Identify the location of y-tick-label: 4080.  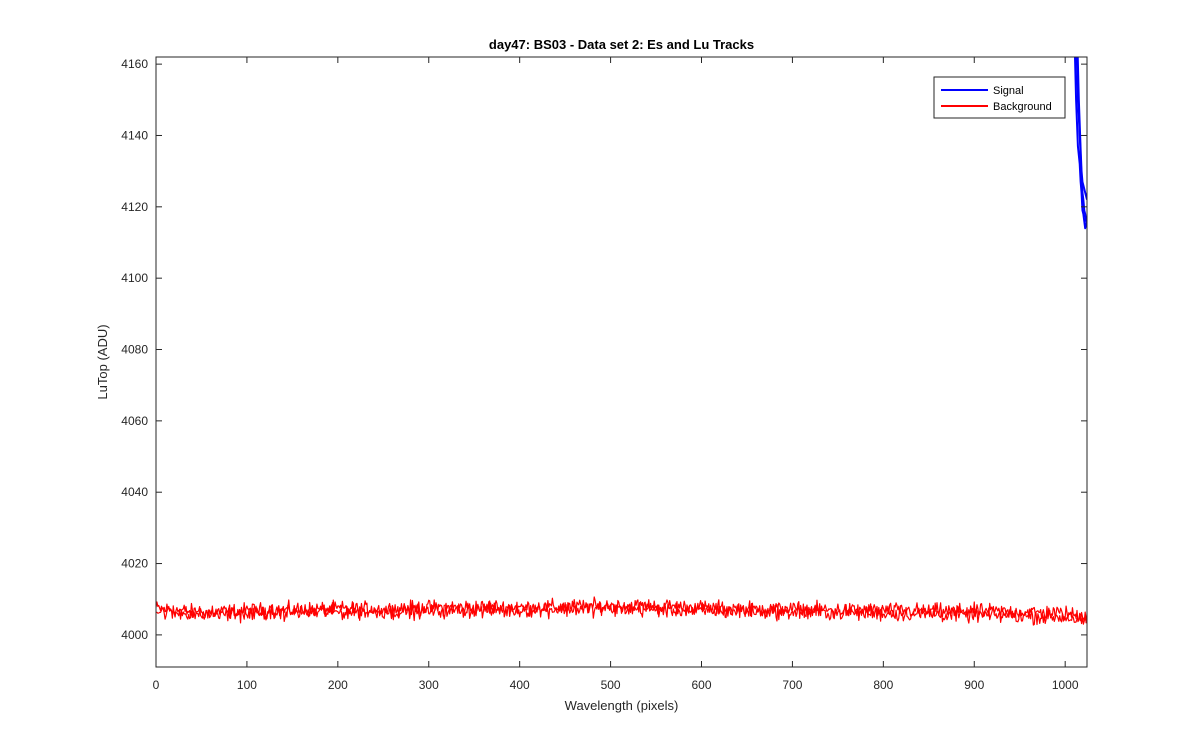
(134, 350).